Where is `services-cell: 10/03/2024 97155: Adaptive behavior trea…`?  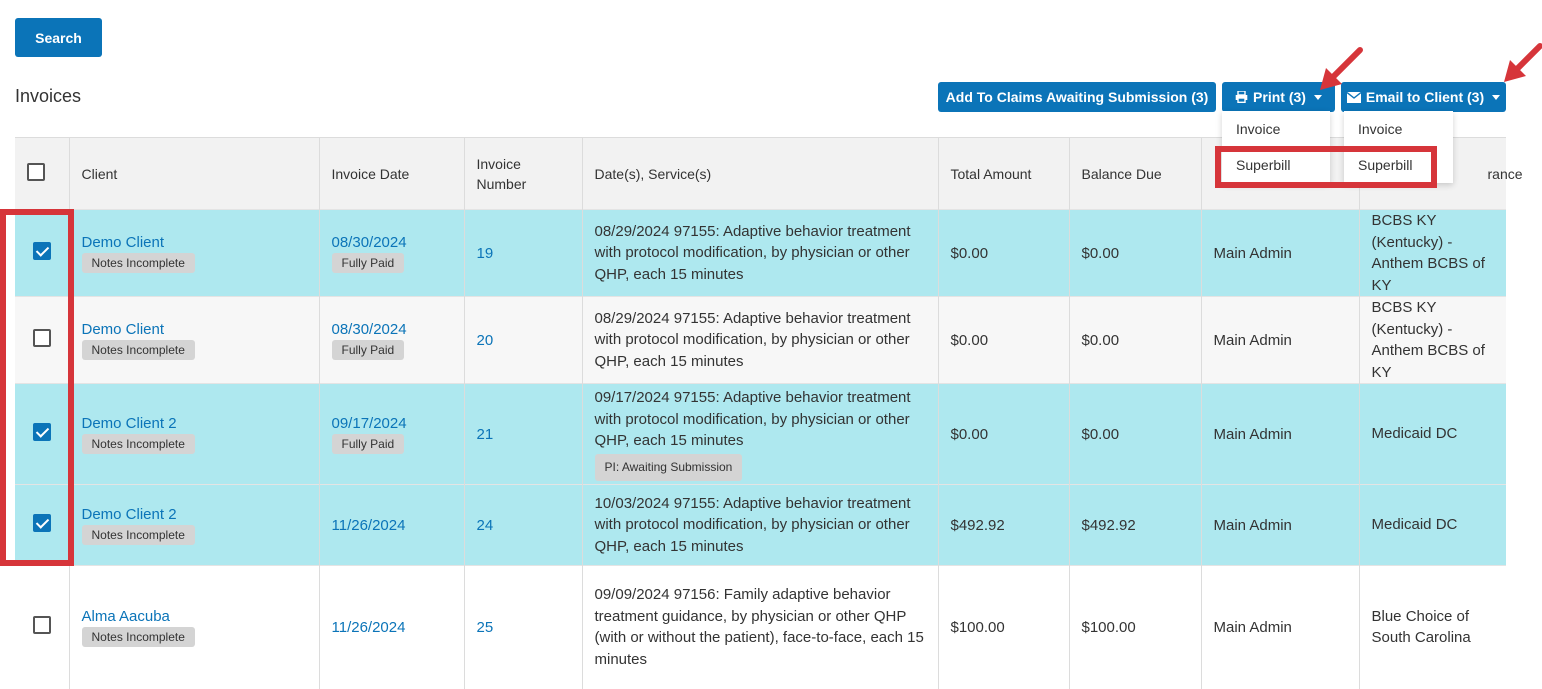
services-cell: 10/03/2024 97155: Adaptive behavior trea… is located at coordinates (759, 525).